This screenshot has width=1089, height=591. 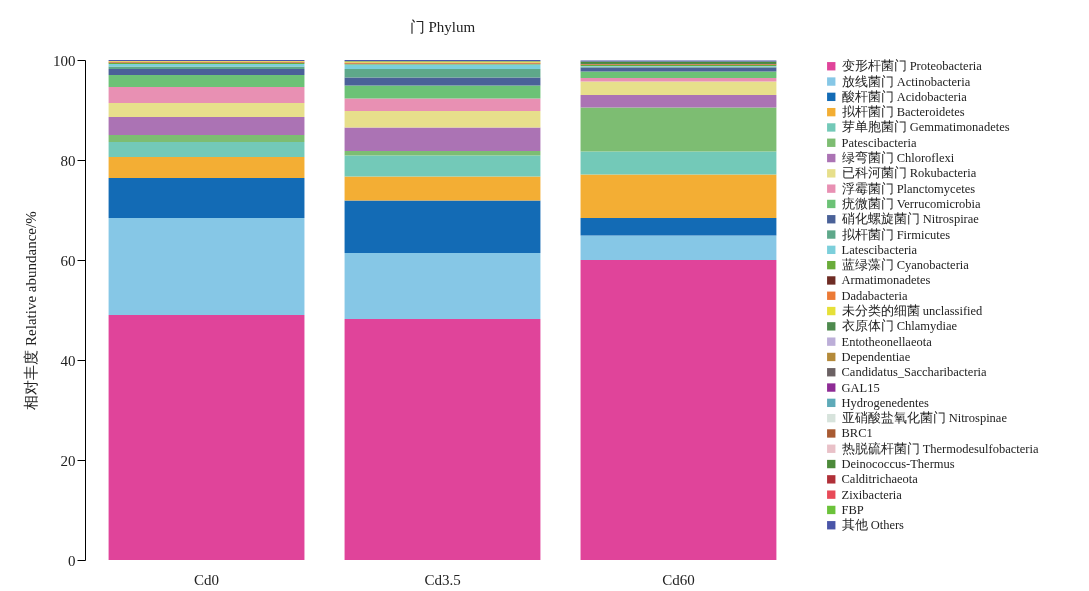 I want to click on legend-label: Dependentiae, so click(x=876, y=356).